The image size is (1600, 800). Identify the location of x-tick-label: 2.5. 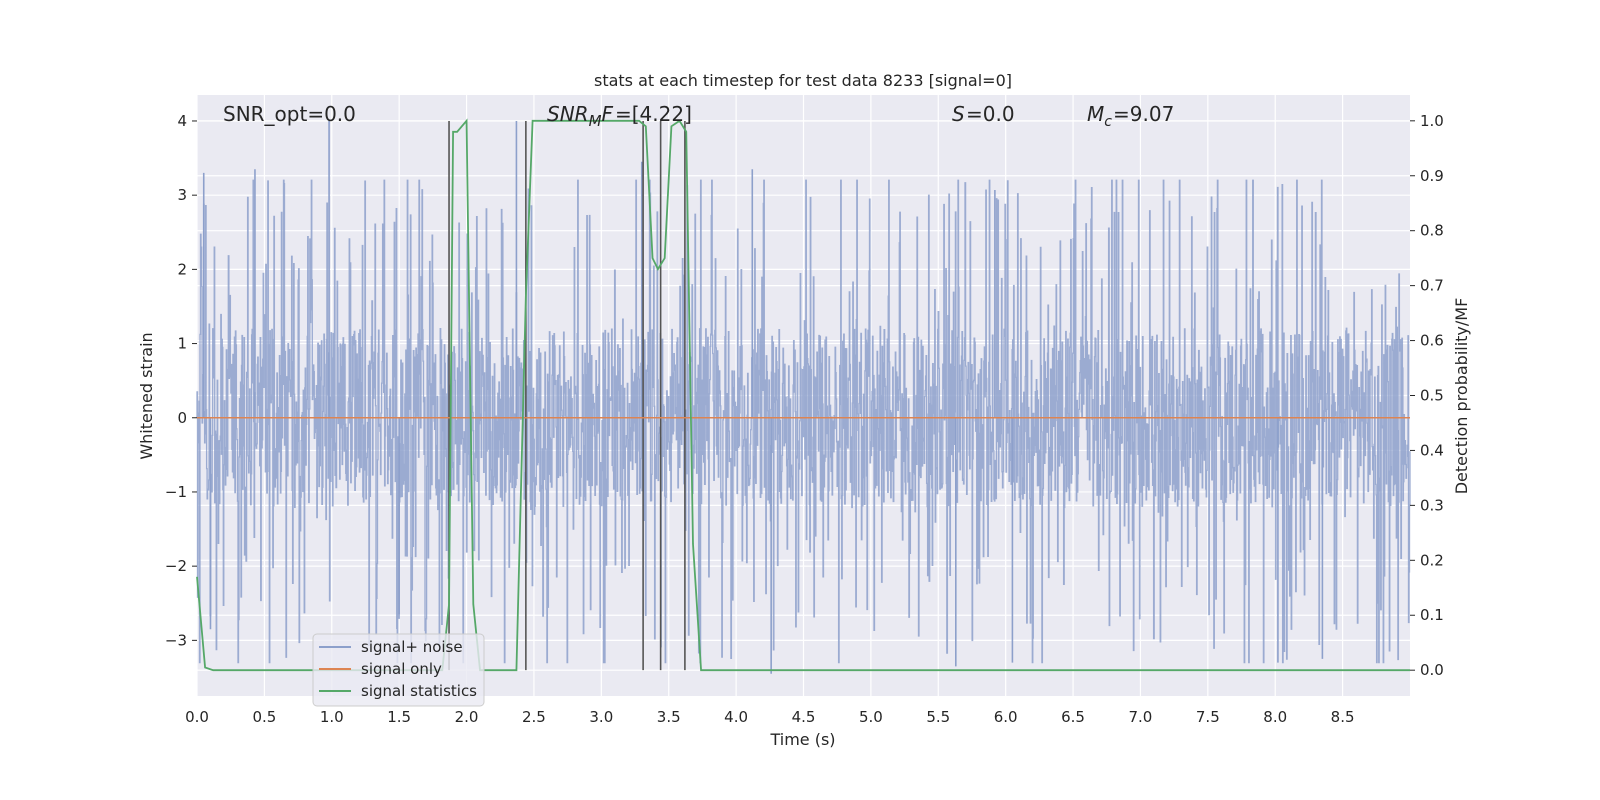
(534, 717).